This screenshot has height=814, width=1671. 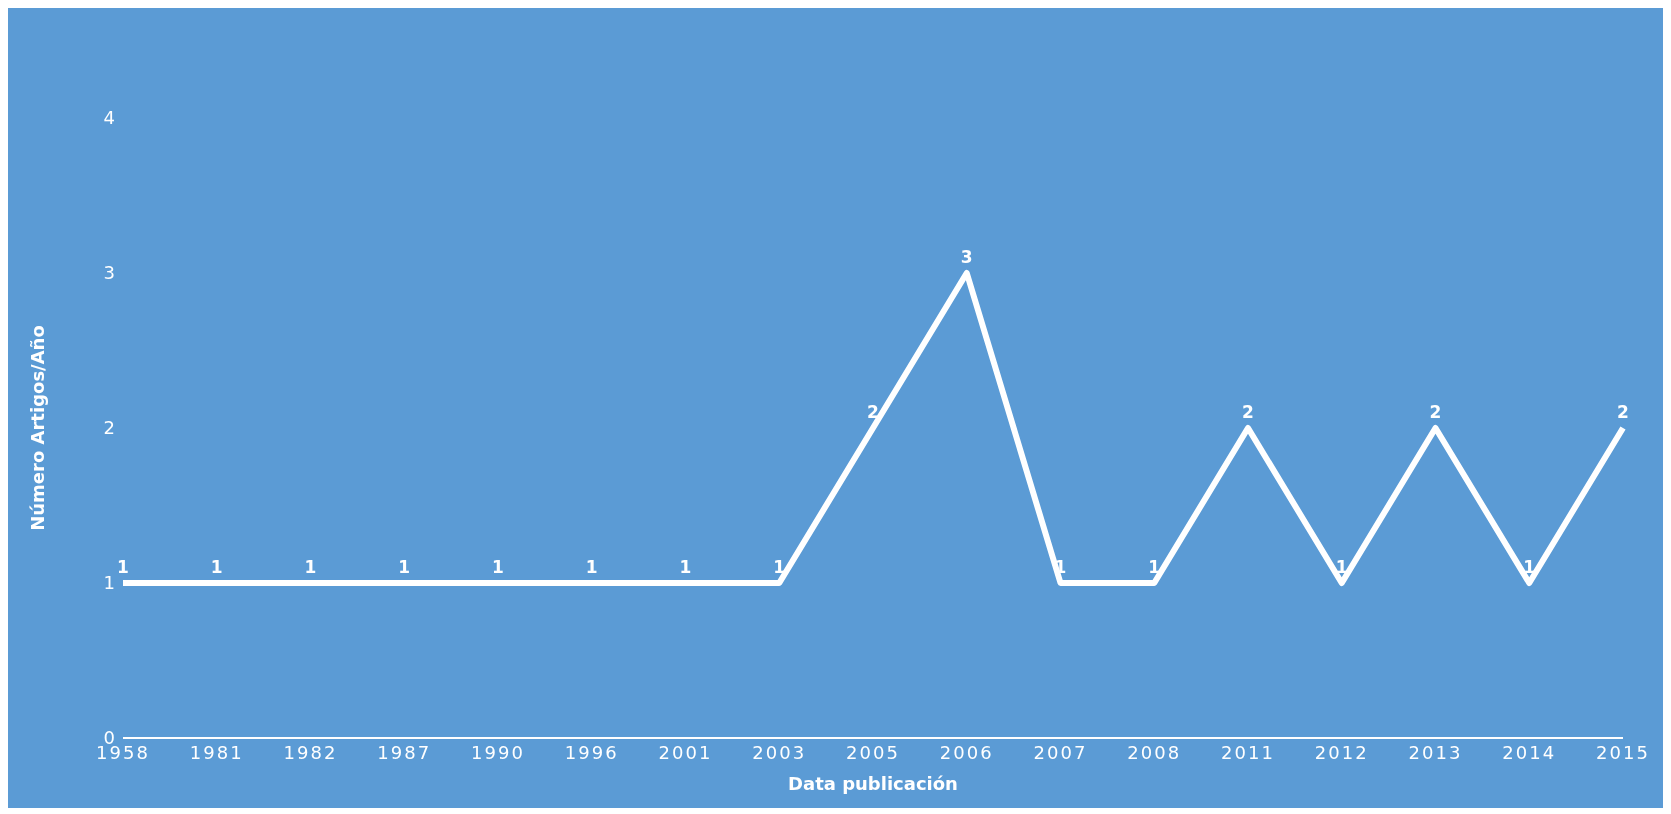 I want to click on y-axis-title: Número Artigos/Año, so click(x=38, y=428).